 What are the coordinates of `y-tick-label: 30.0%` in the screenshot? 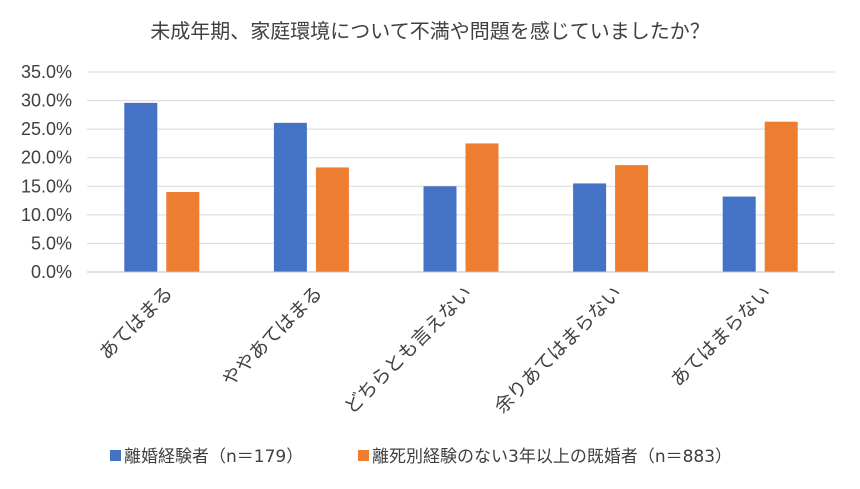 It's located at (46, 101).